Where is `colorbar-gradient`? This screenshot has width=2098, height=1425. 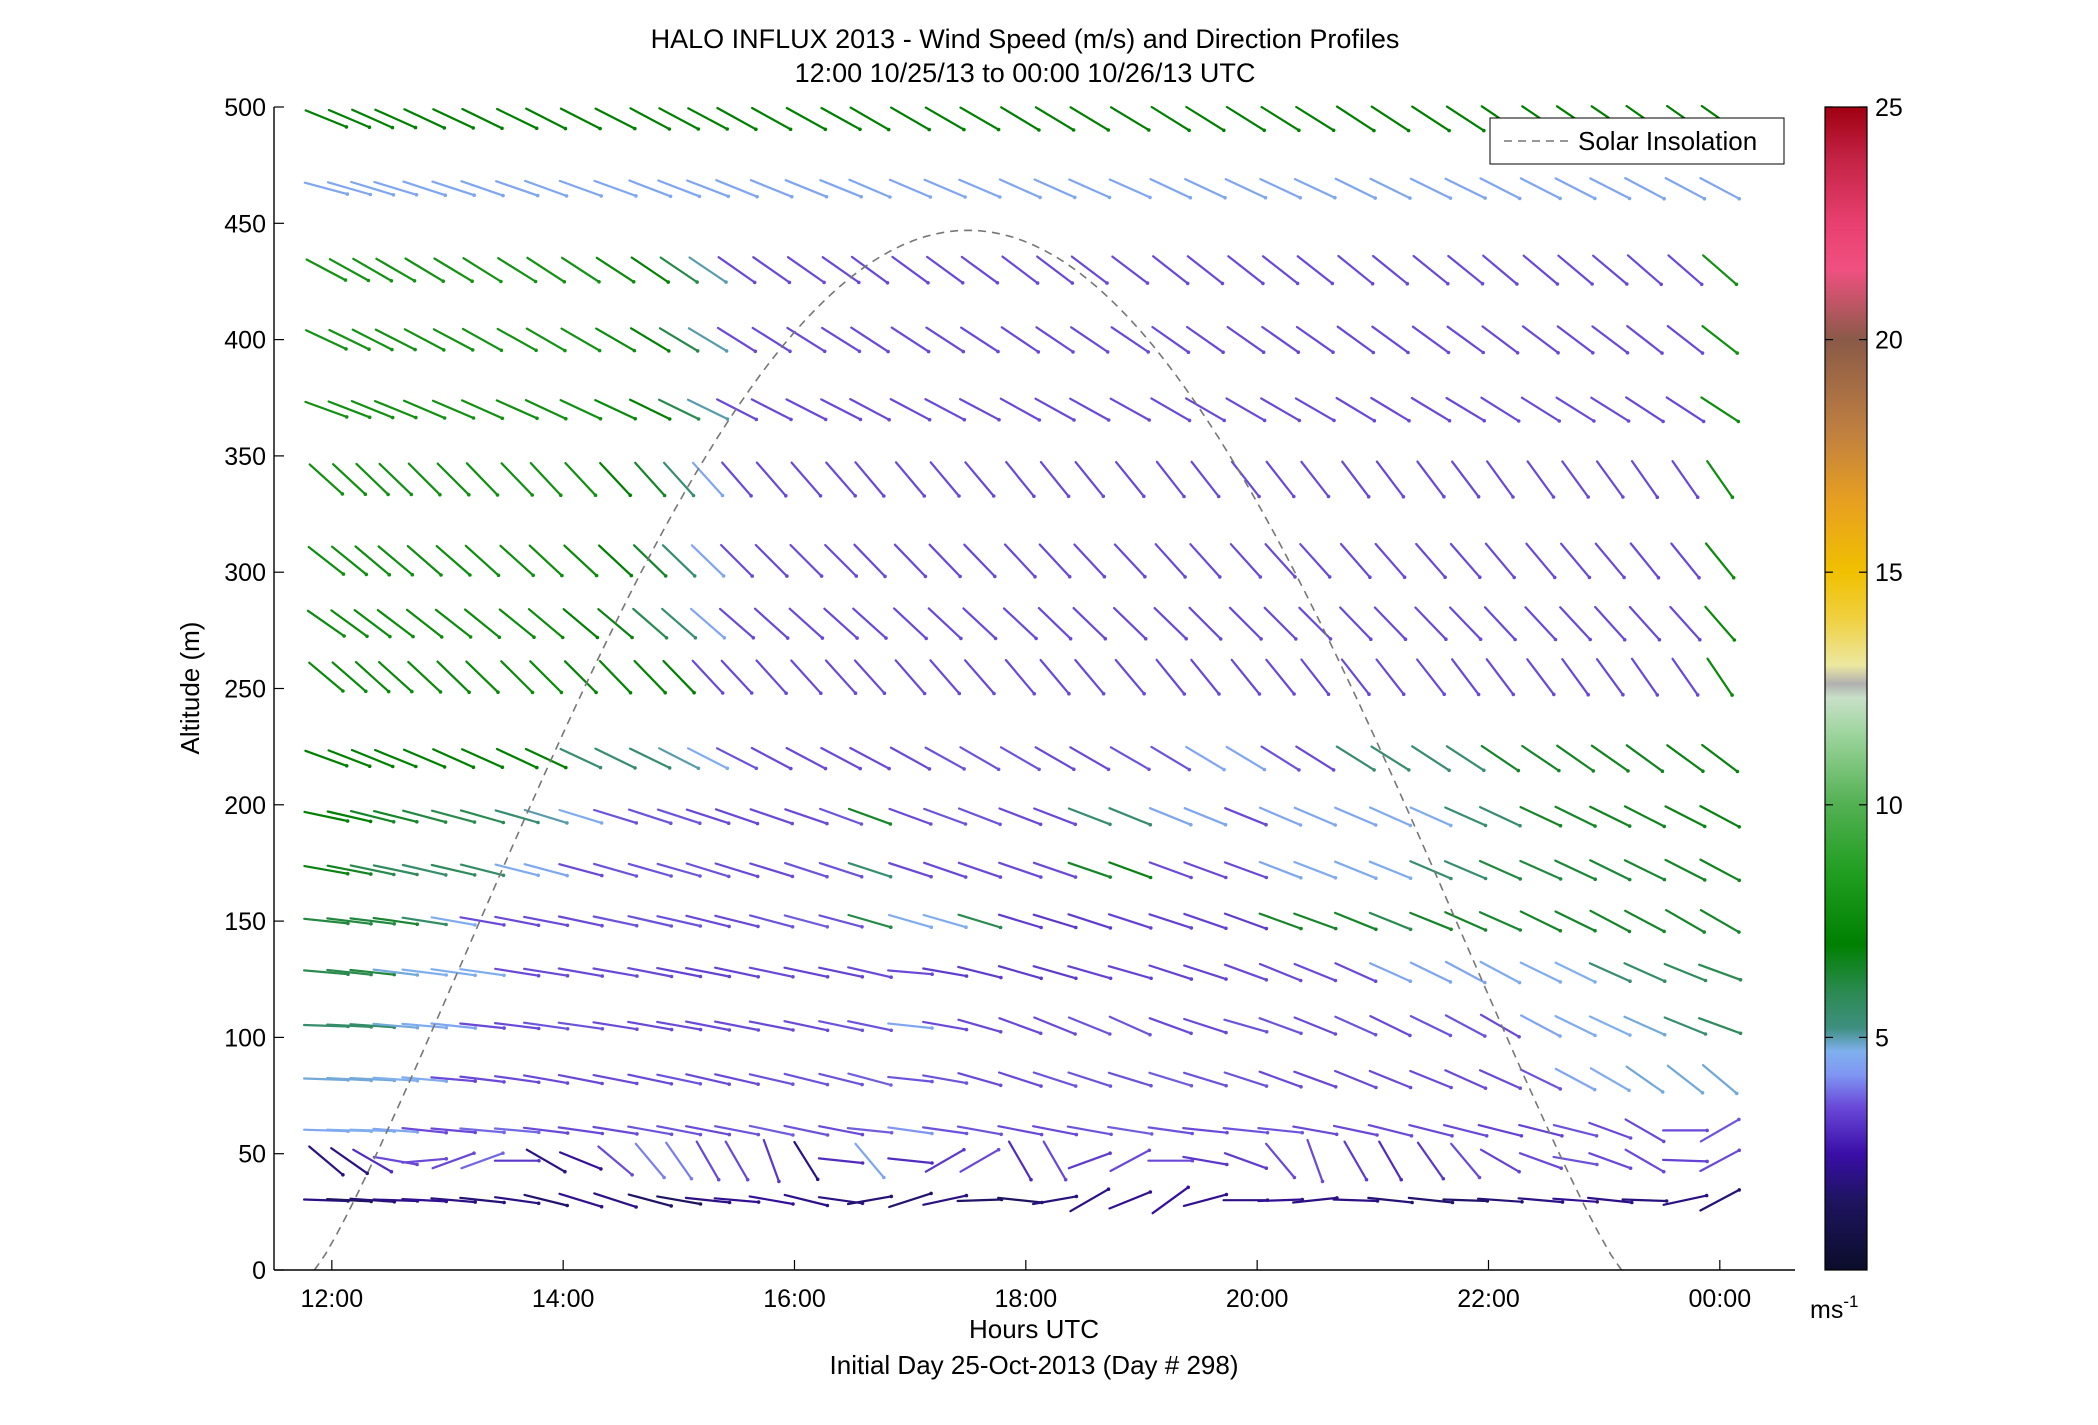
colorbar-gradient is located at coordinates (1846, 688).